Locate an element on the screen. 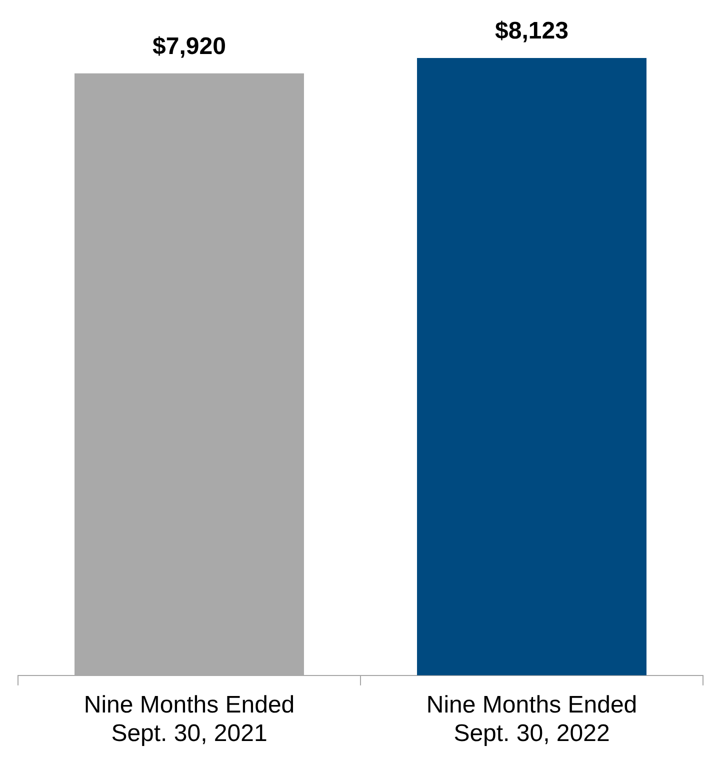  data-label: $7,920 is located at coordinates (189, 46).